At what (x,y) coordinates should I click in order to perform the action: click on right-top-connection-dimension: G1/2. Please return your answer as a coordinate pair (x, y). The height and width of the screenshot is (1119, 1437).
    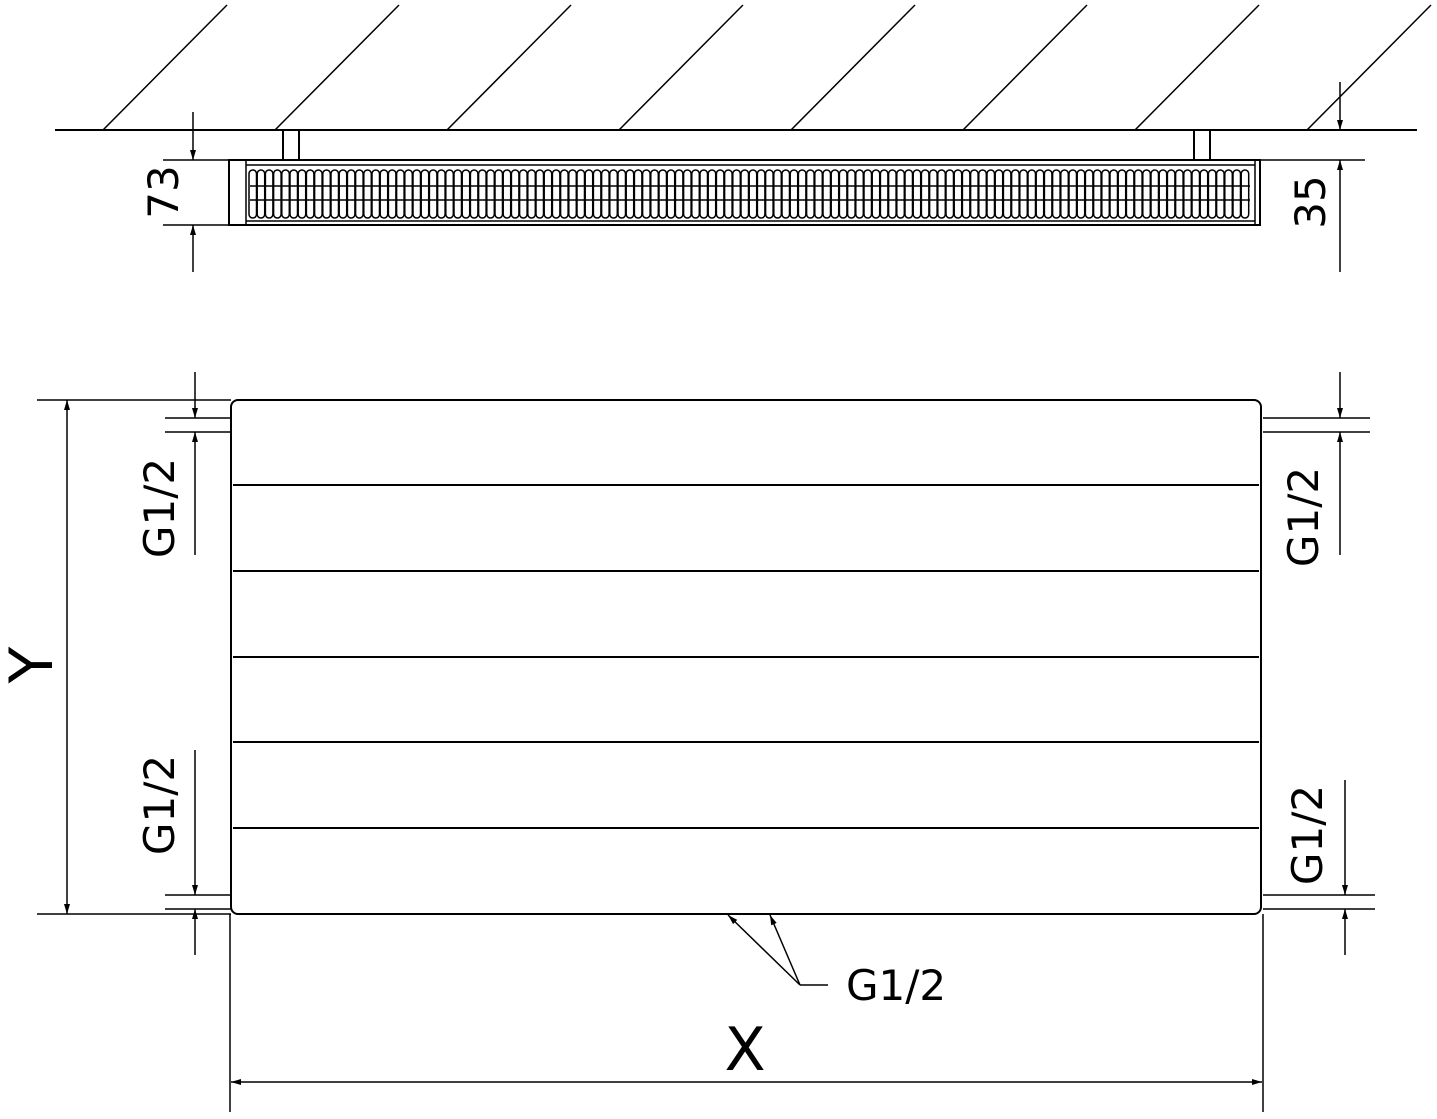
    Looking at the image, I should click on (1316, 469).